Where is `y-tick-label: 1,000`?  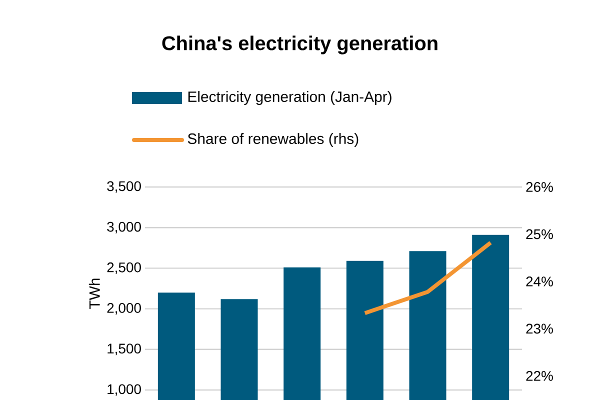 y-tick-label: 1,000 is located at coordinates (124, 390).